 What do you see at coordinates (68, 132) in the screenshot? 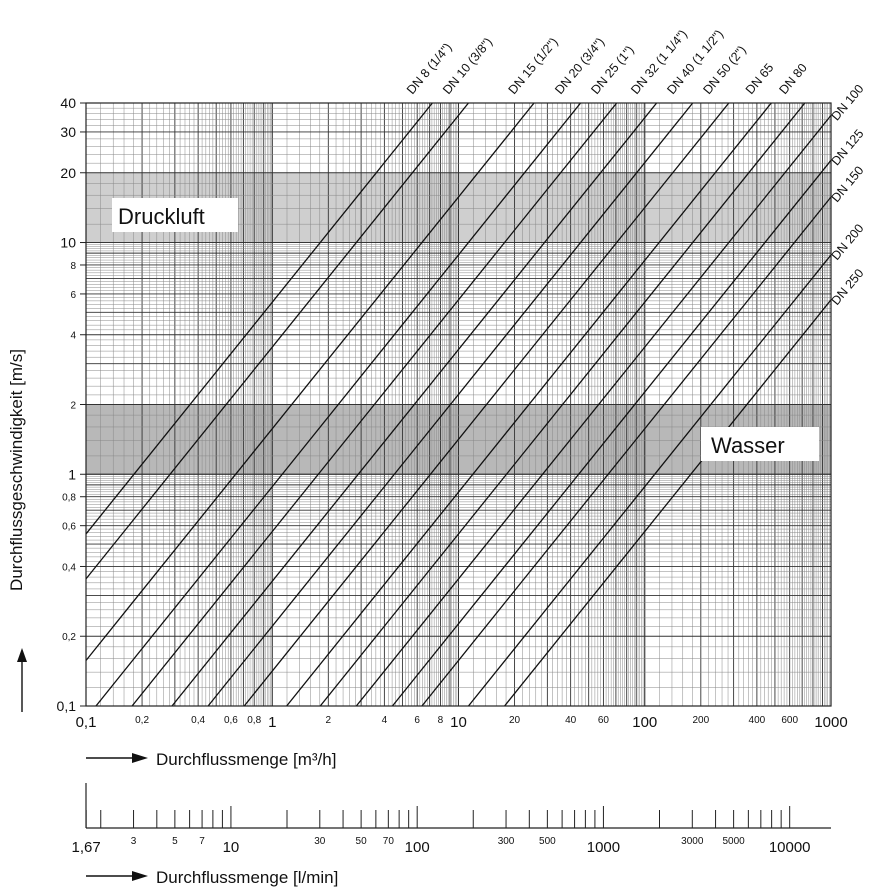
I see `y-tick-label: 30` at bounding box center [68, 132].